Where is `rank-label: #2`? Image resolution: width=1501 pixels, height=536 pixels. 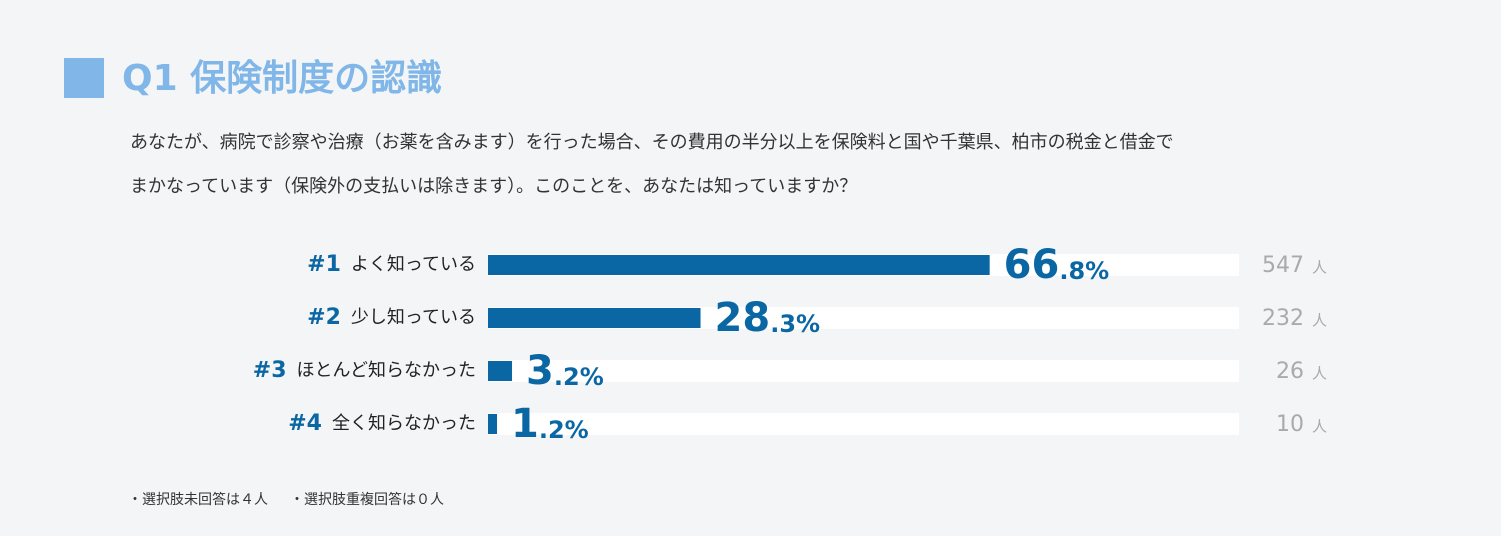
rank-label: #2 is located at coordinates (324, 317).